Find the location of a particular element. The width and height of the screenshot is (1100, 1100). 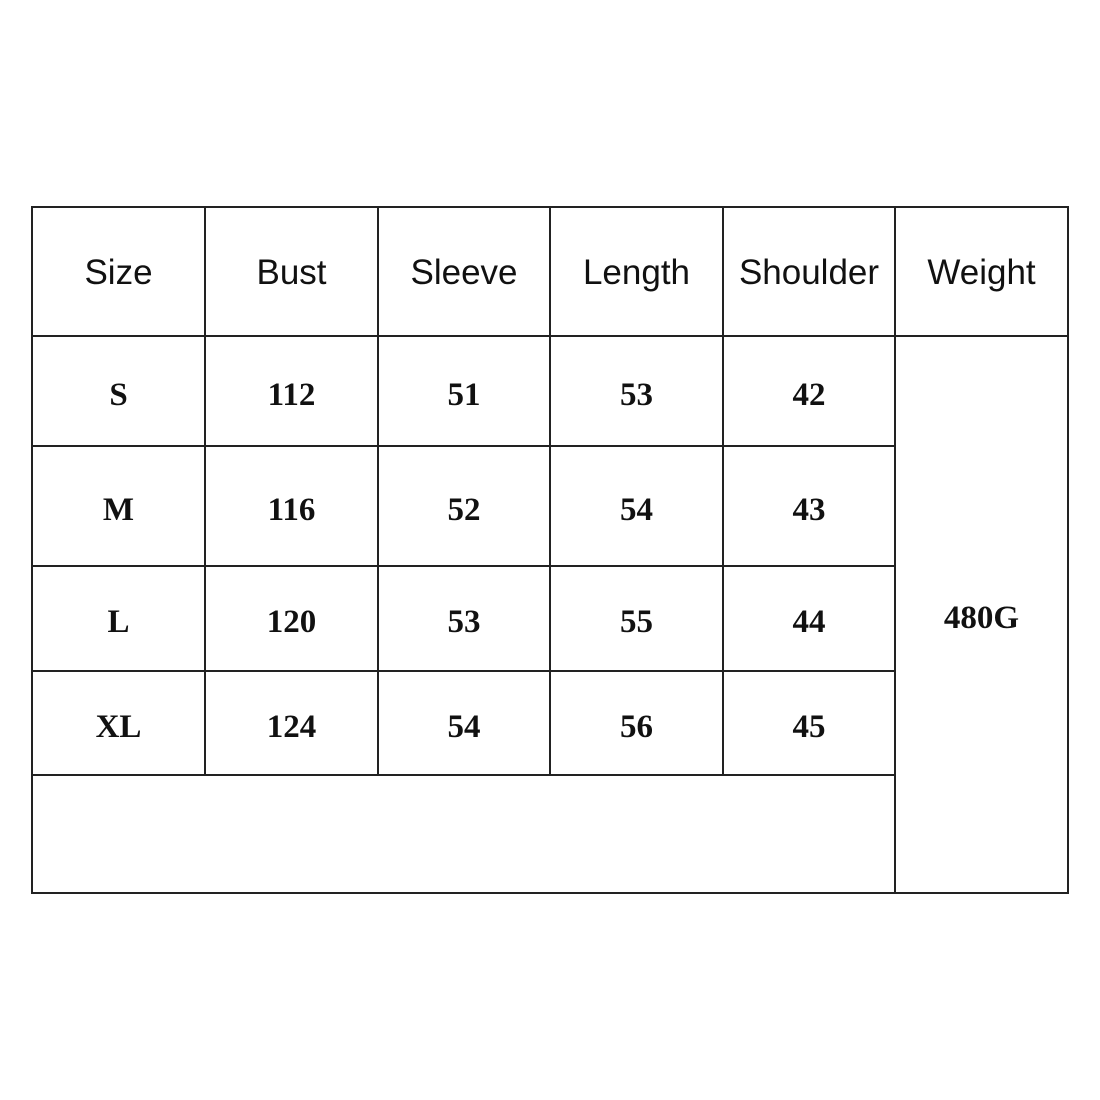

cell-size: XL is located at coordinates (118, 723).